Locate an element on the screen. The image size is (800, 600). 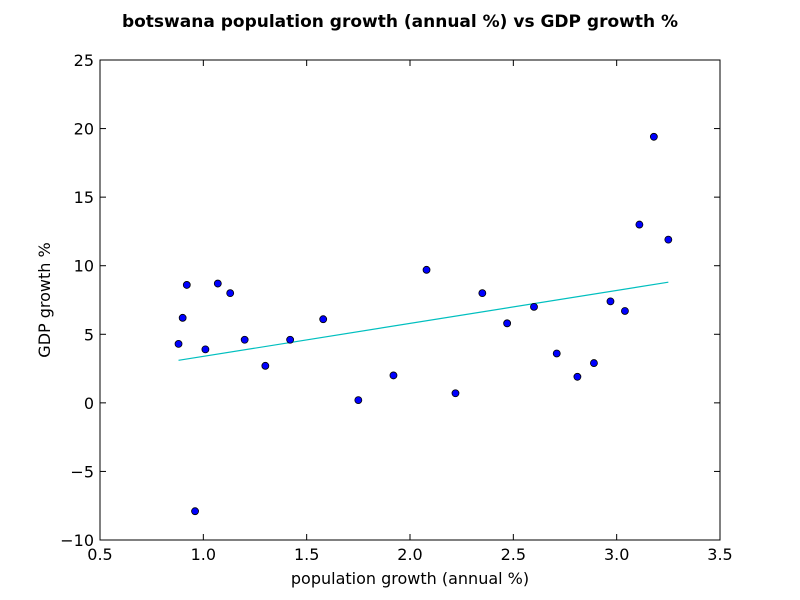
trendline-group is located at coordinates (423, 321).